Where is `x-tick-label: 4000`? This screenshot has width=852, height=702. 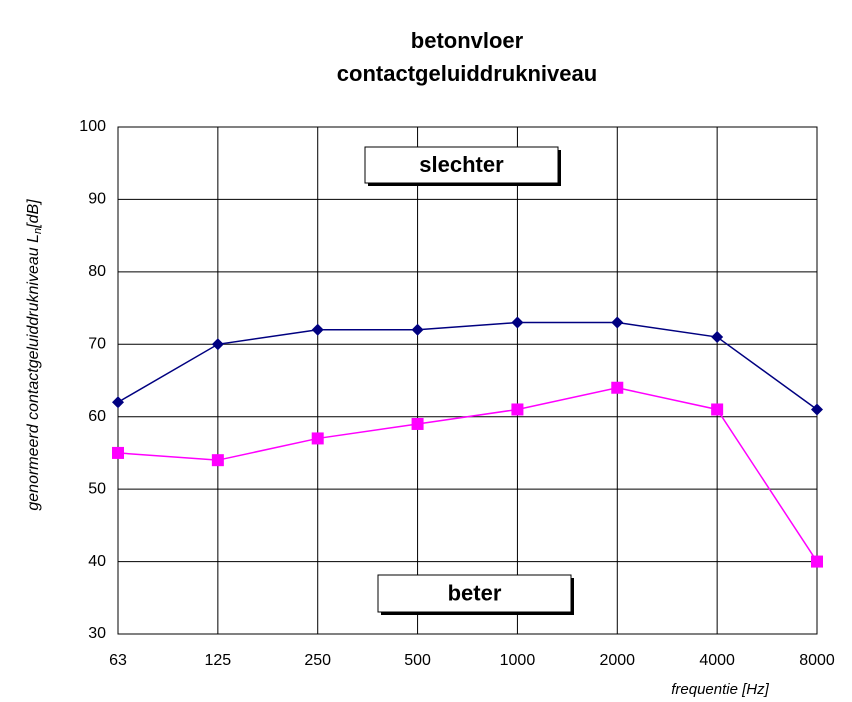 x-tick-label: 4000 is located at coordinates (717, 660).